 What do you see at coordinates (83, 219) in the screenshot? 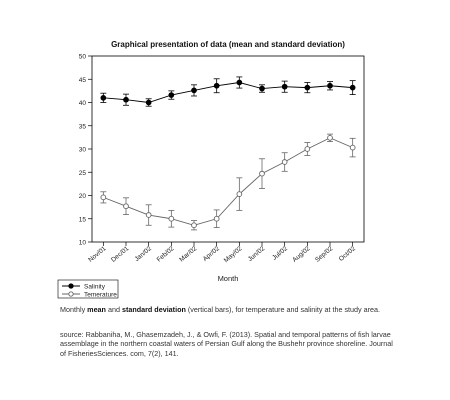
I see `y-tick-label: 15` at bounding box center [83, 219].